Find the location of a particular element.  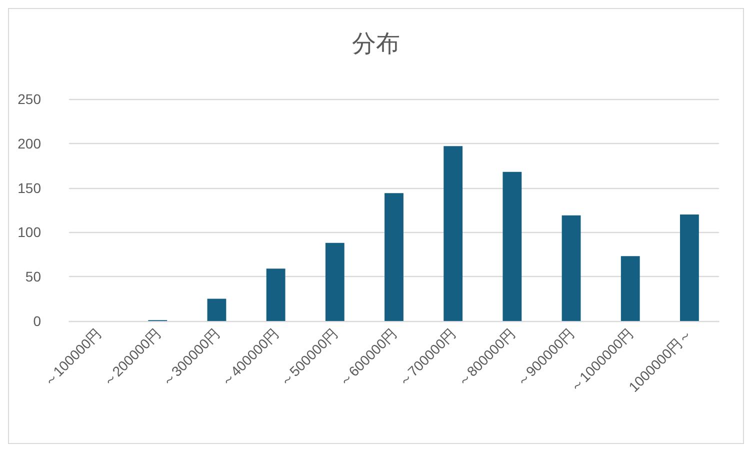

y-tick-label: 150 is located at coordinates (30, 188).